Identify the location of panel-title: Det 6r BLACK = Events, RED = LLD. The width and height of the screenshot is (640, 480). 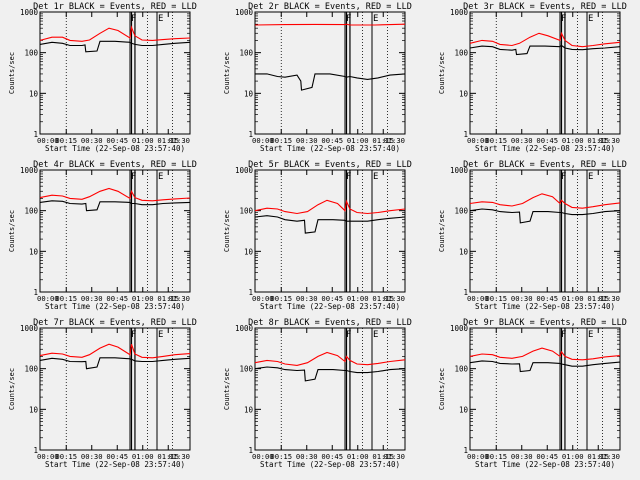
(545, 165).